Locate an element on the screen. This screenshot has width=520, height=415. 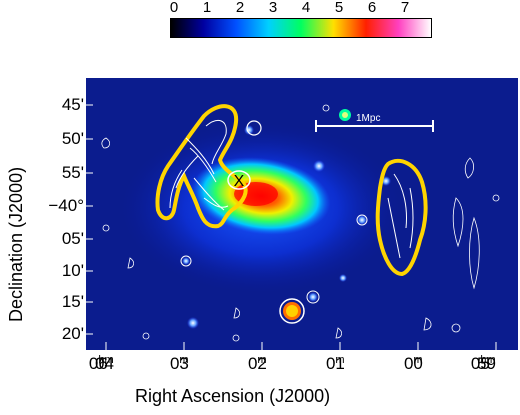
left-radio-relic is located at coordinates (201, 166).